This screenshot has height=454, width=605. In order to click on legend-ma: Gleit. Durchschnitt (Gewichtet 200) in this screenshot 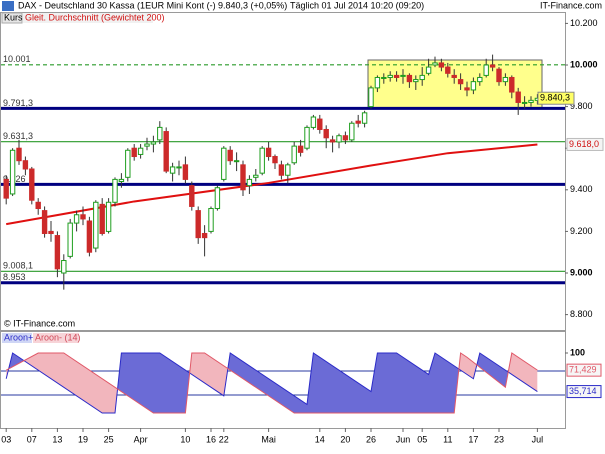, I will do `click(95, 17)`.